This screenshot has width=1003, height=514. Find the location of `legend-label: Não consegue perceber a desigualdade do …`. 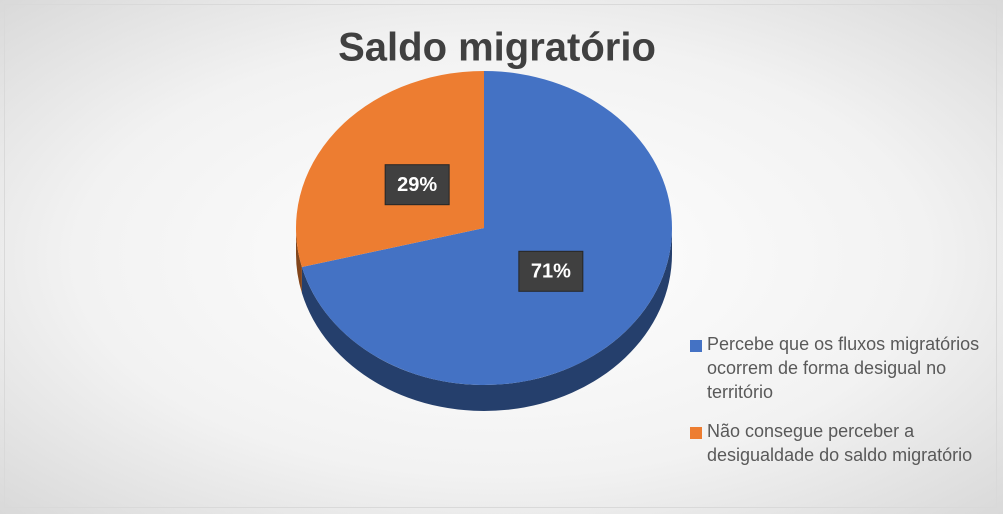

legend-label: Não consegue perceber a desigualdade do … is located at coordinates (840, 443).